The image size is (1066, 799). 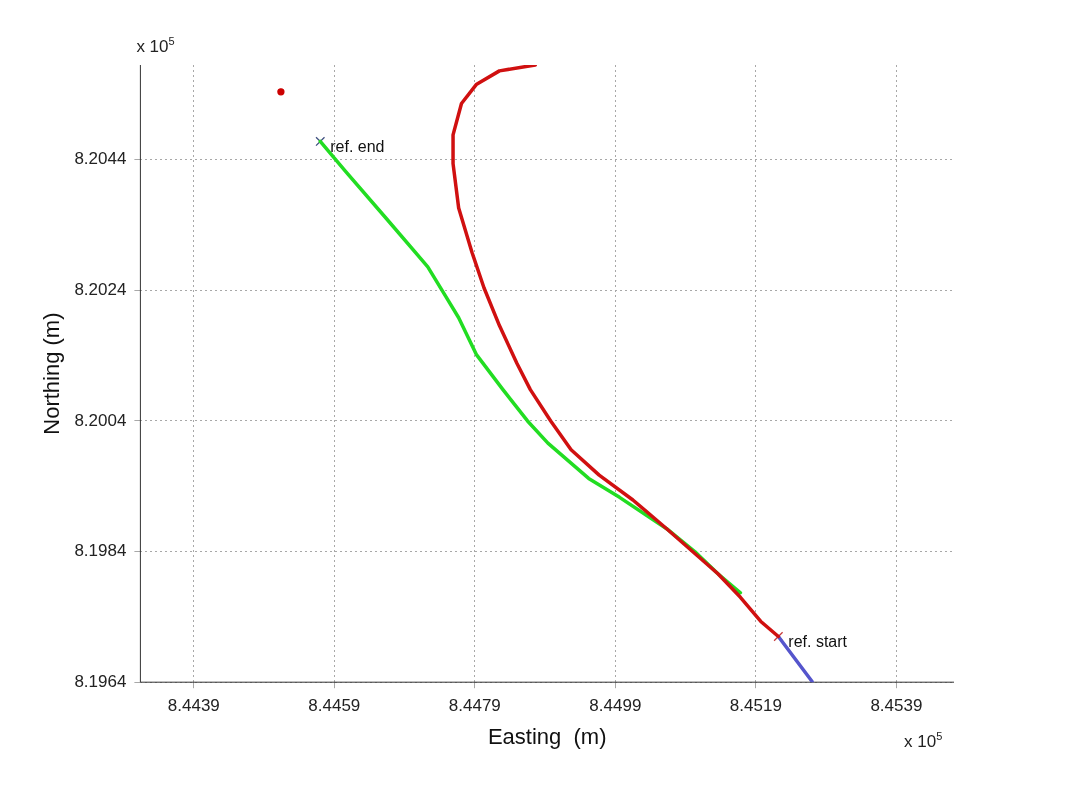 I want to click on x-tick-label: 8.4459, so click(x=334, y=706).